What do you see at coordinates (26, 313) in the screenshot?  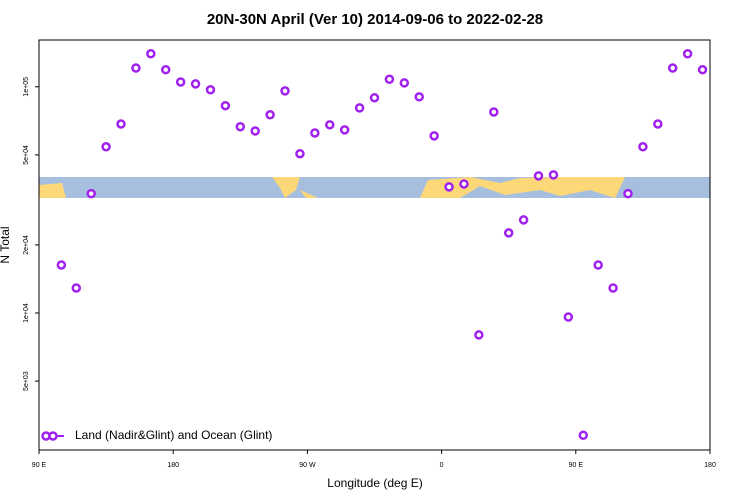 I see `y-tick-label: 1e+04` at bounding box center [26, 313].